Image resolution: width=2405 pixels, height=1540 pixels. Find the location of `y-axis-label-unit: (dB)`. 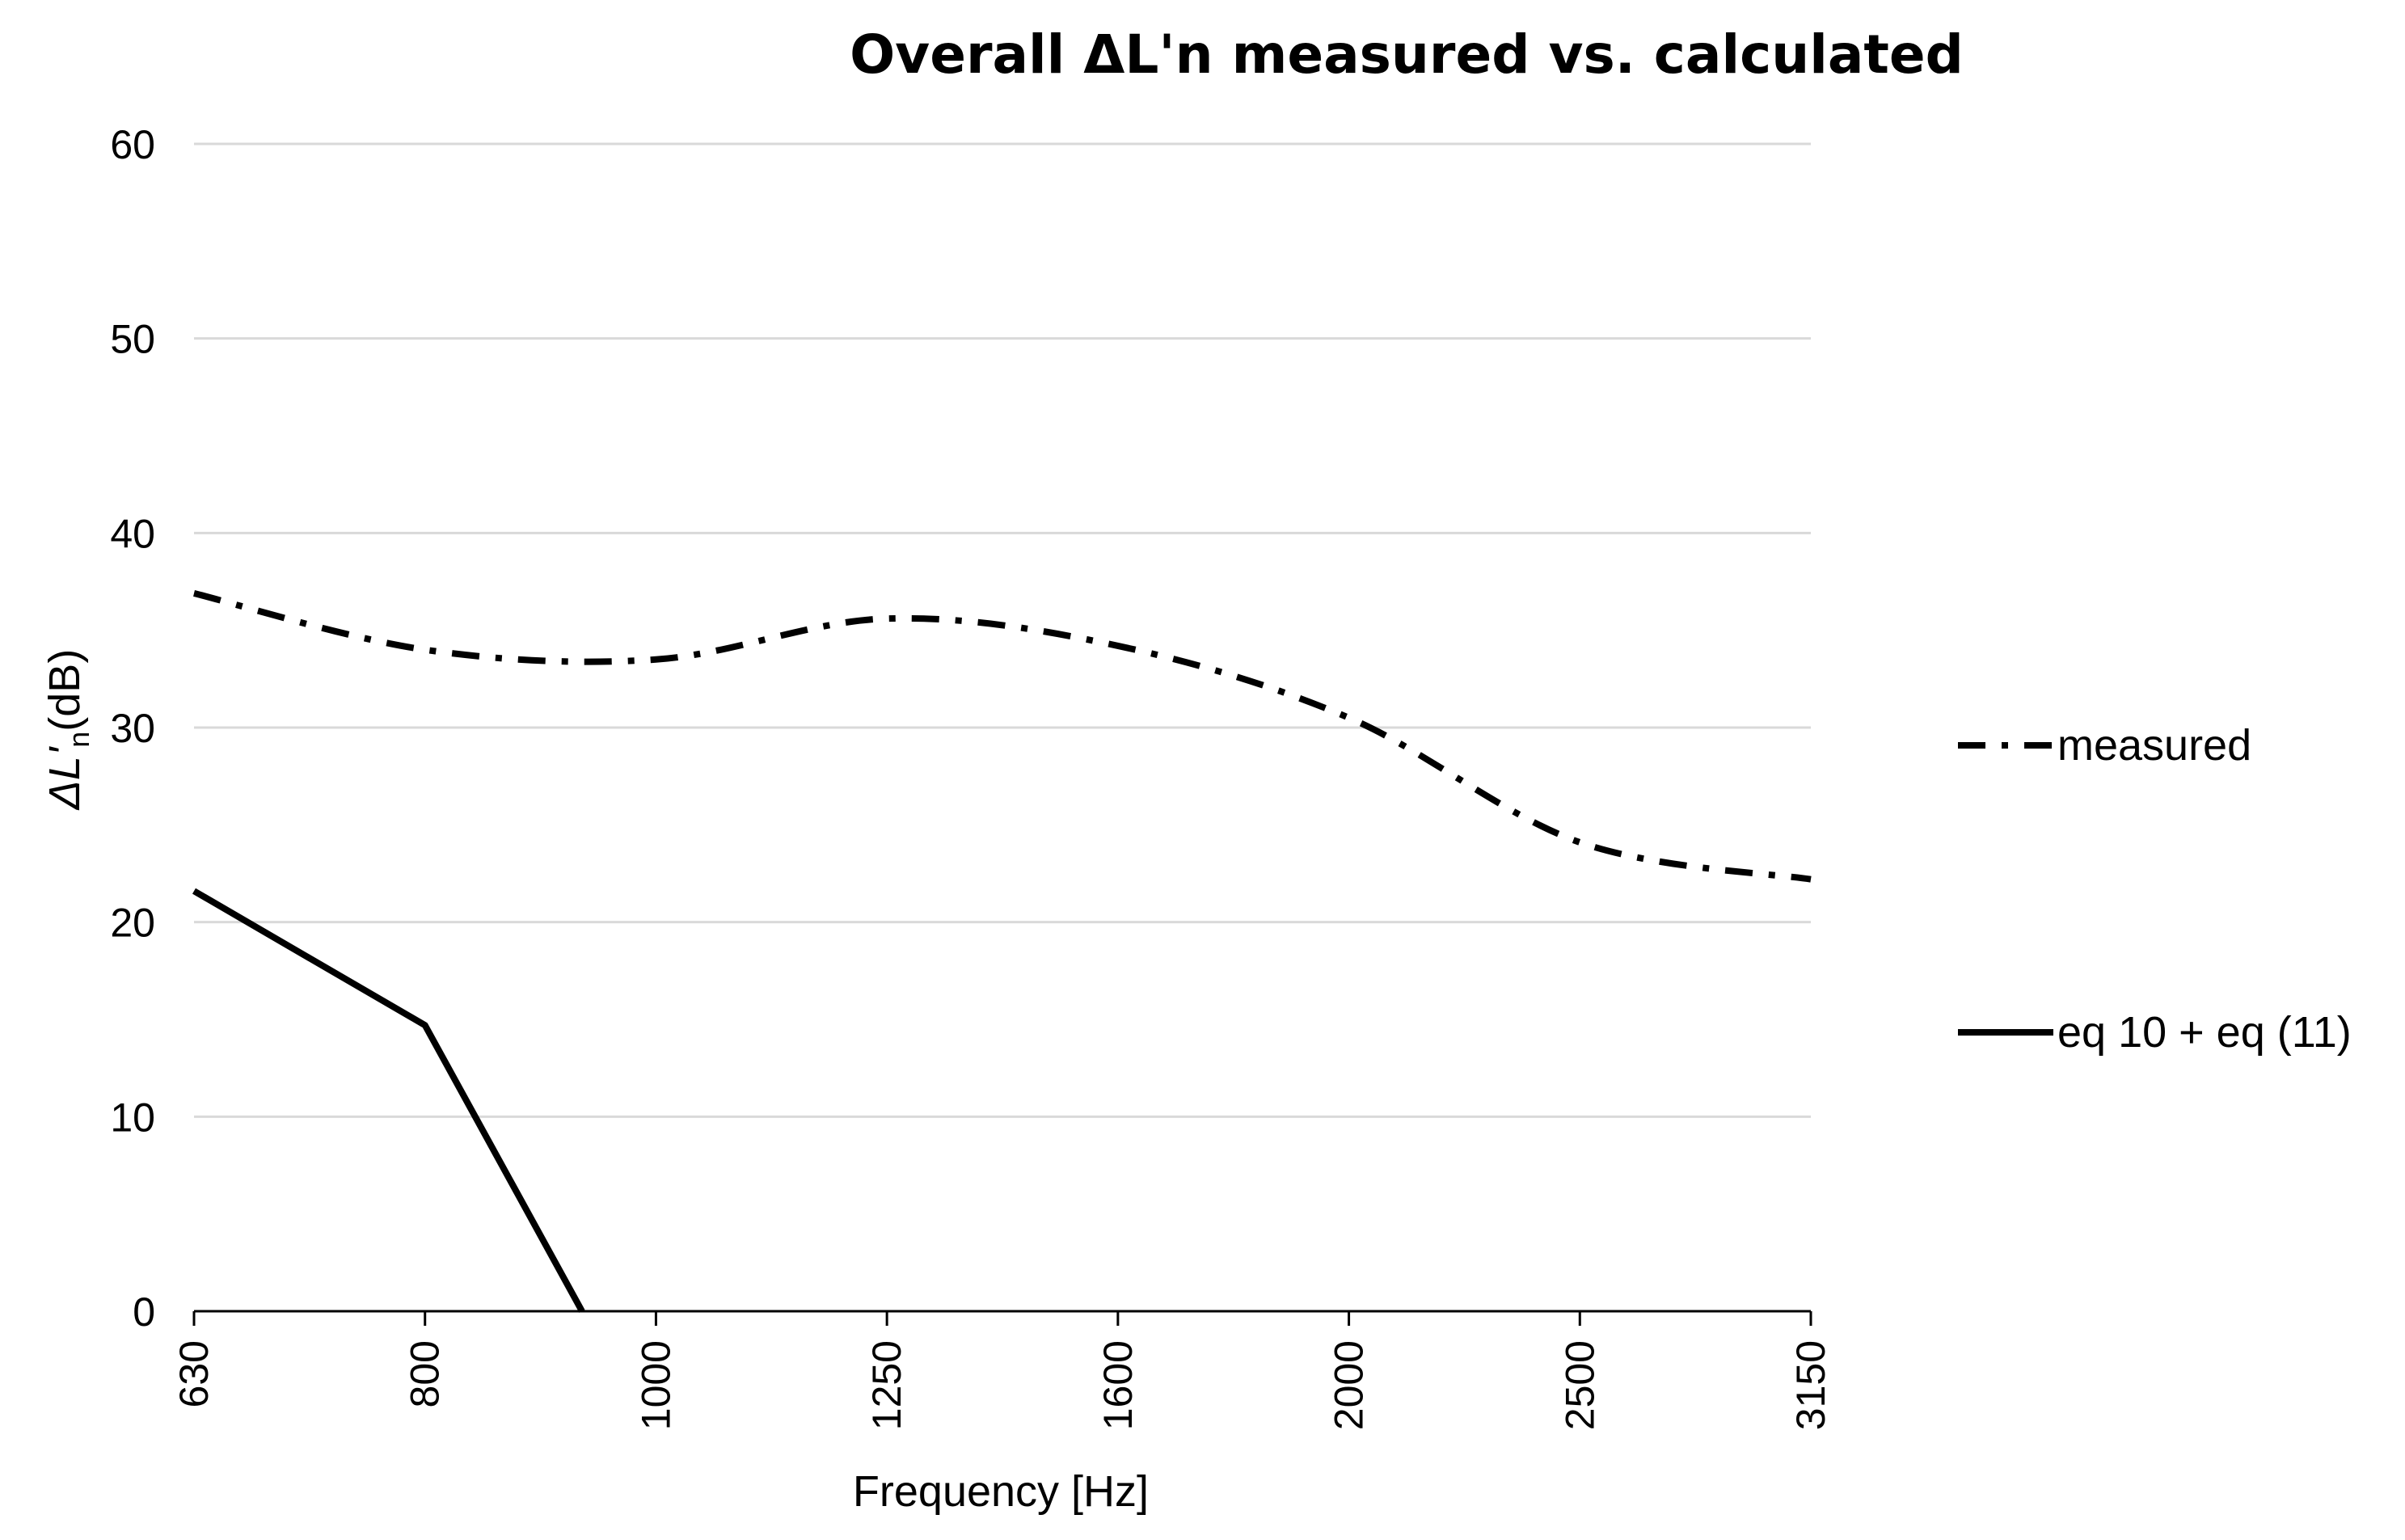

y-axis-label-unit: (dB) is located at coordinates (64, 691).